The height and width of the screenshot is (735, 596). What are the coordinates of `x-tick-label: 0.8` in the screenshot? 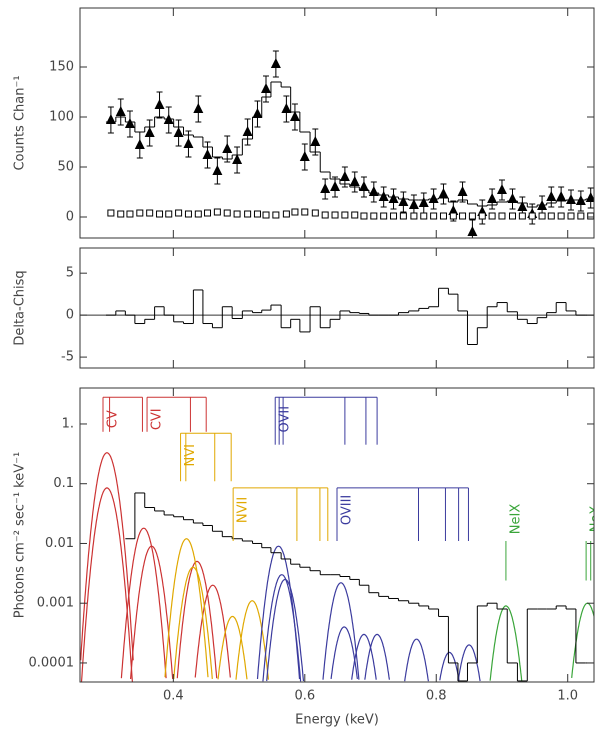 It's located at (436, 696).